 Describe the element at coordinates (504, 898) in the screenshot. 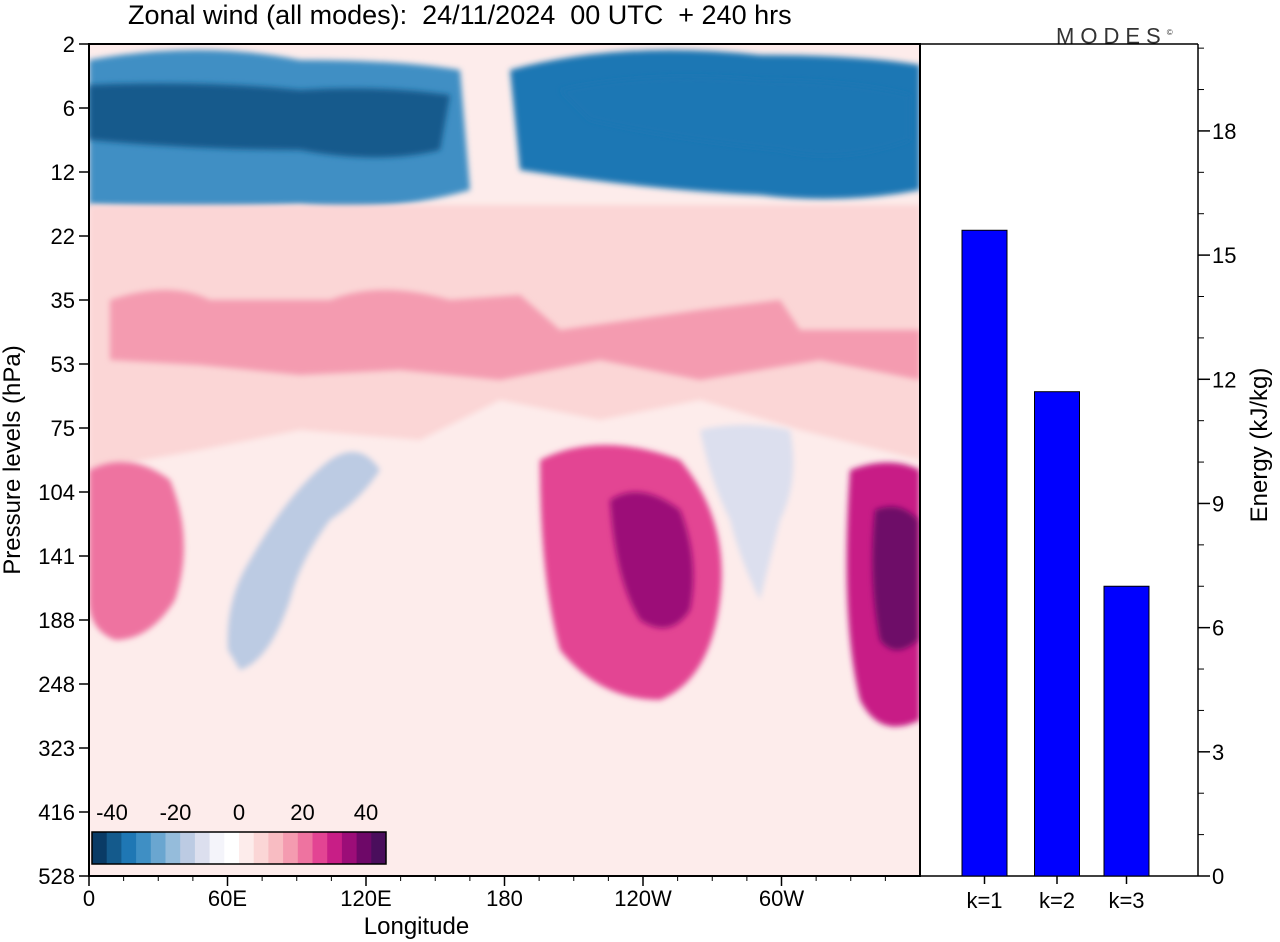

I see `x-tick-label: 180` at that location.